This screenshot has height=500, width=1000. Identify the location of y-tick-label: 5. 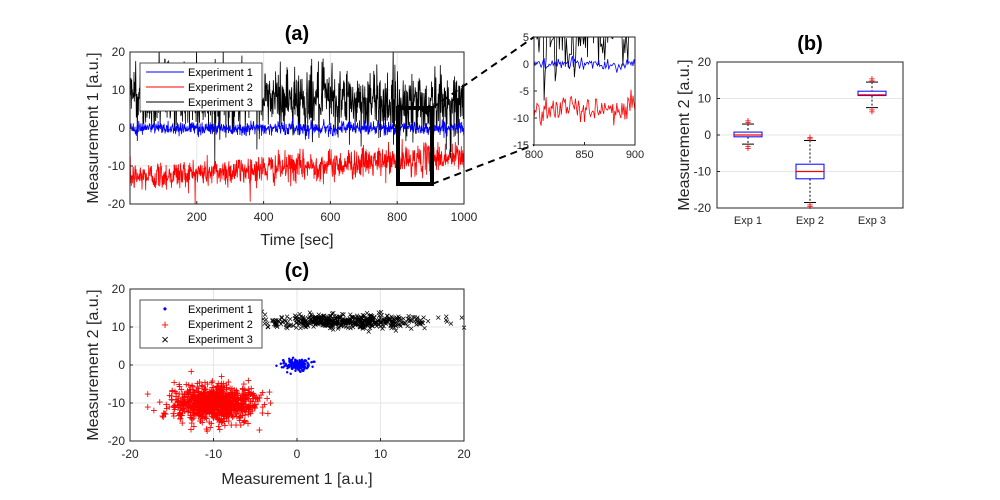
(526, 38).